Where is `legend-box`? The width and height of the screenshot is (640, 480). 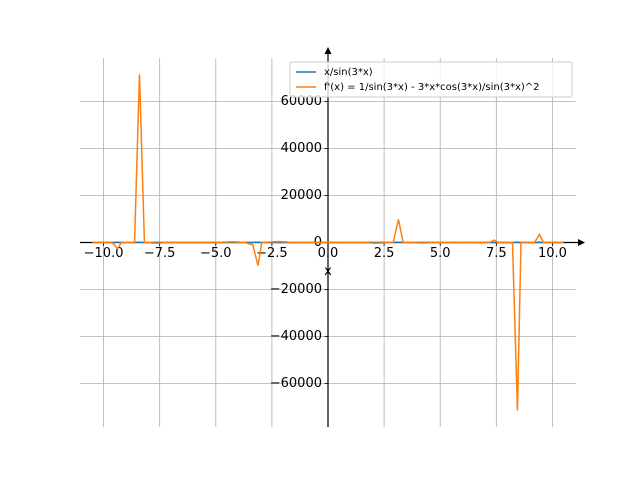
legend-box is located at coordinates (431, 79).